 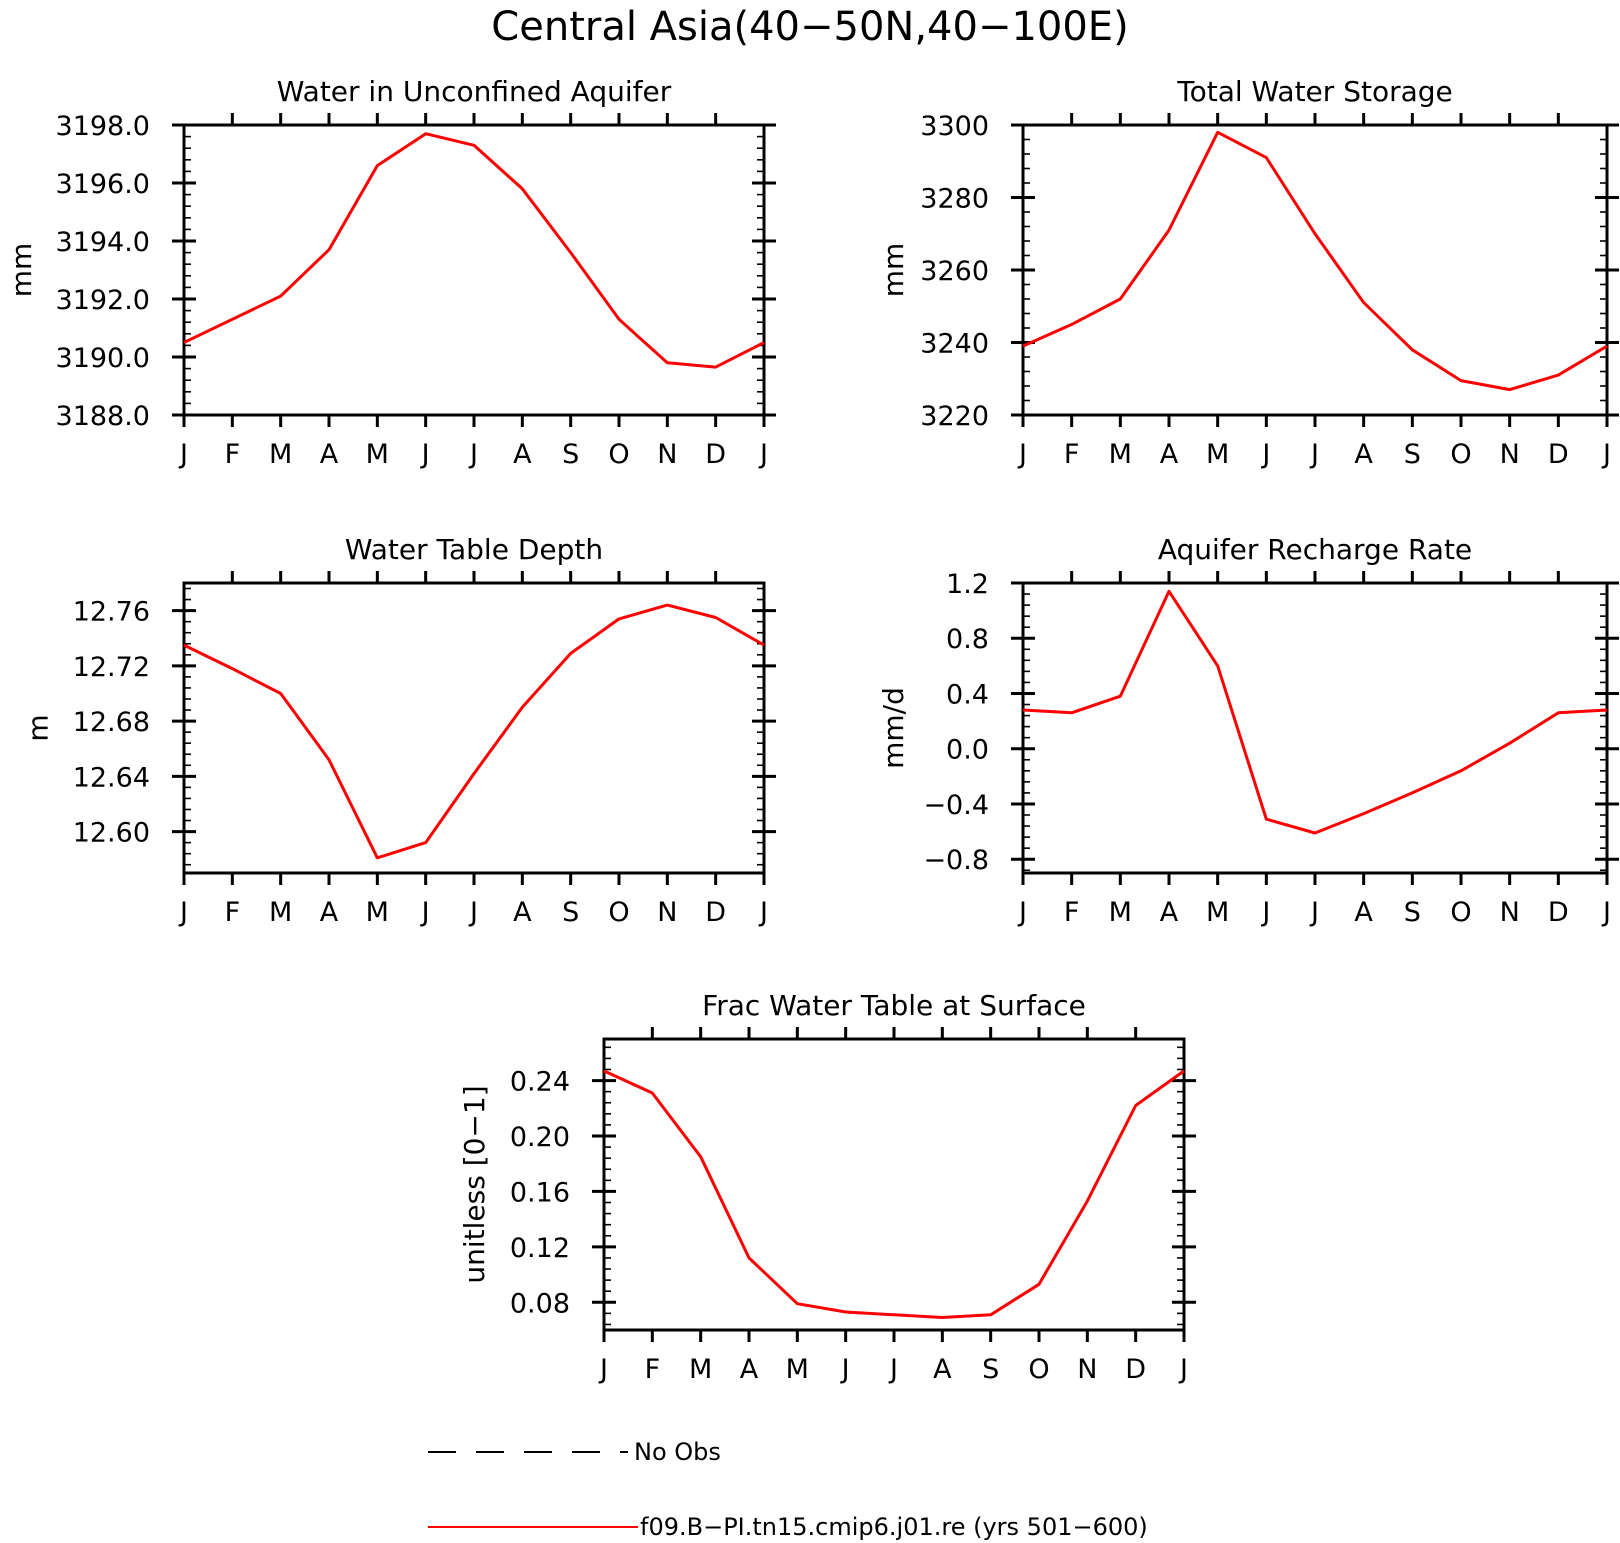 I want to click on y-tick-label: 0.4, so click(x=967, y=694).